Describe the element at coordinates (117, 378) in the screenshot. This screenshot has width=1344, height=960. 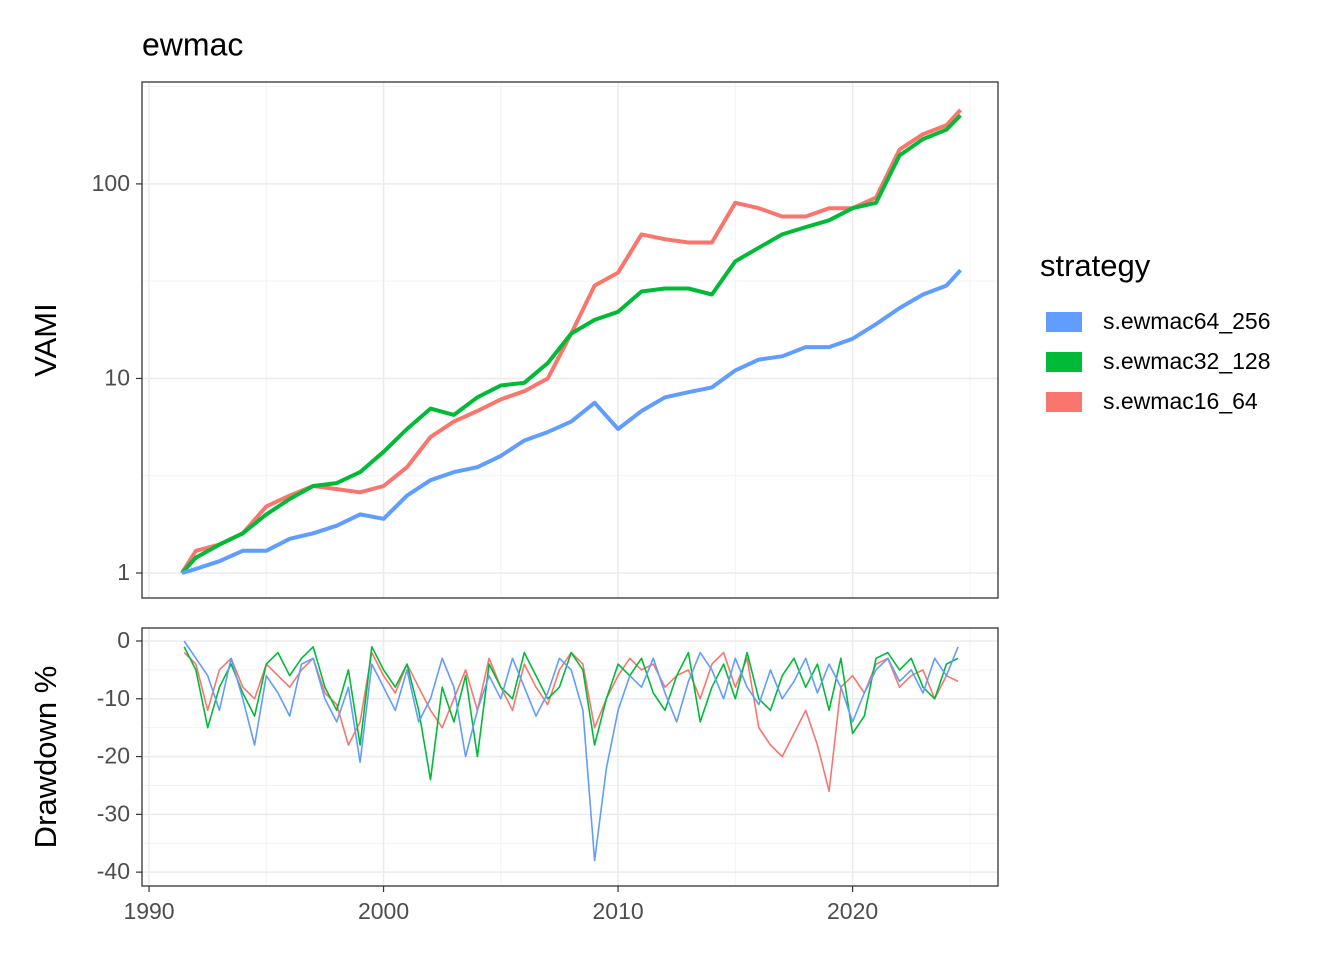
I see `y-tick-label: 10` at that location.